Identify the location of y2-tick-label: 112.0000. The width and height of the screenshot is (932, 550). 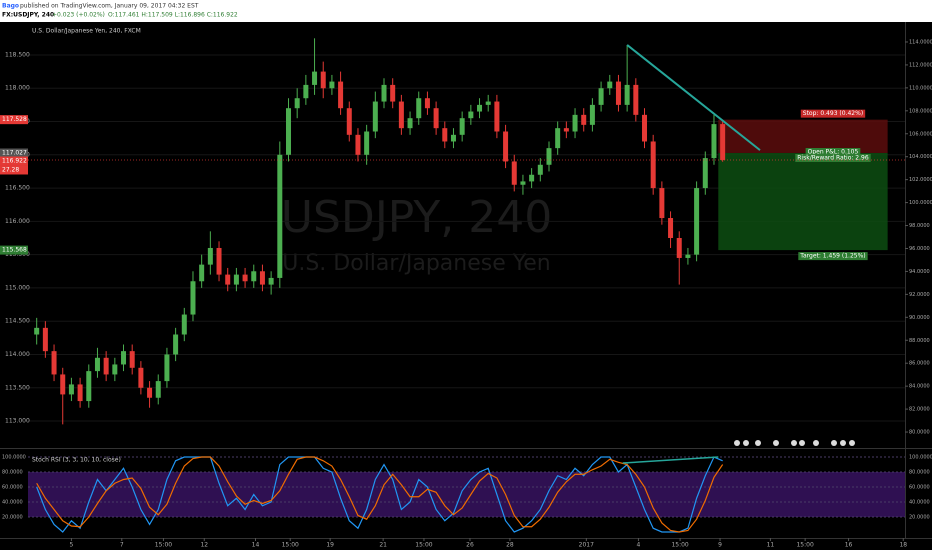
(920, 65).